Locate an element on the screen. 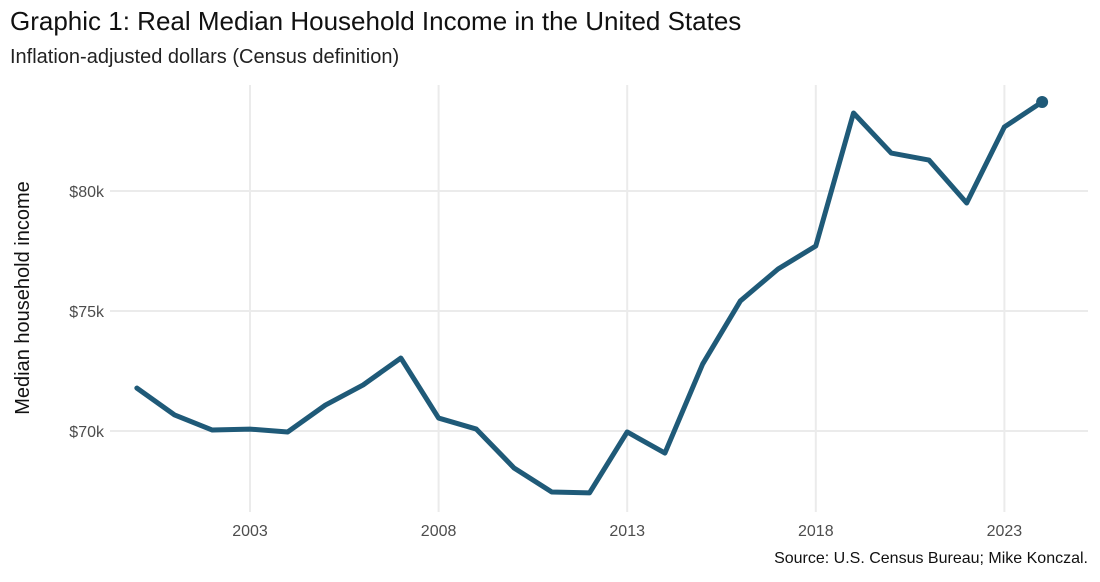  x-tick-label: 2003 is located at coordinates (250, 531).